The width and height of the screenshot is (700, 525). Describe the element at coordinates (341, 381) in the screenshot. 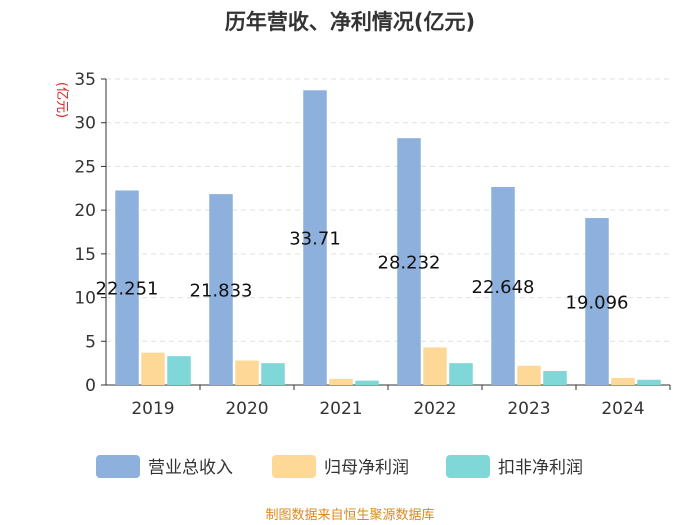

I see `bar-2-2021` at that location.